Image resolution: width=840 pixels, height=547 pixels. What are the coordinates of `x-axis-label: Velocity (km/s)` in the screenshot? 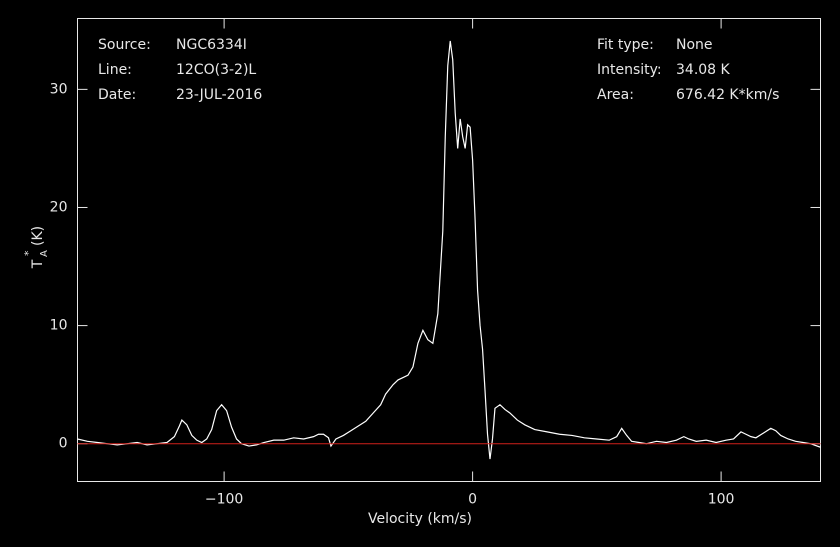 It's located at (420, 519).